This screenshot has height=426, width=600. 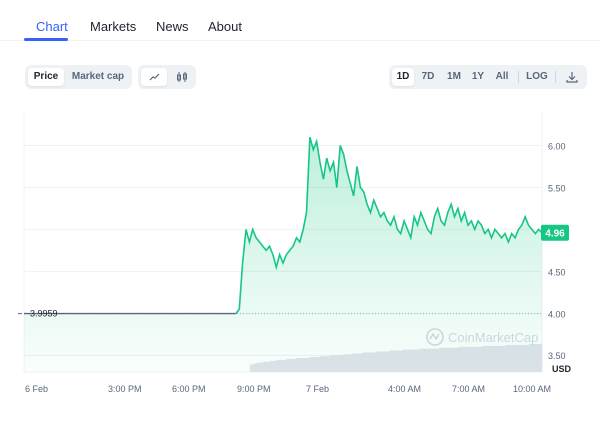 What do you see at coordinates (125, 389) in the screenshot?
I see `x-tick-label: 3:00 PM` at bounding box center [125, 389].